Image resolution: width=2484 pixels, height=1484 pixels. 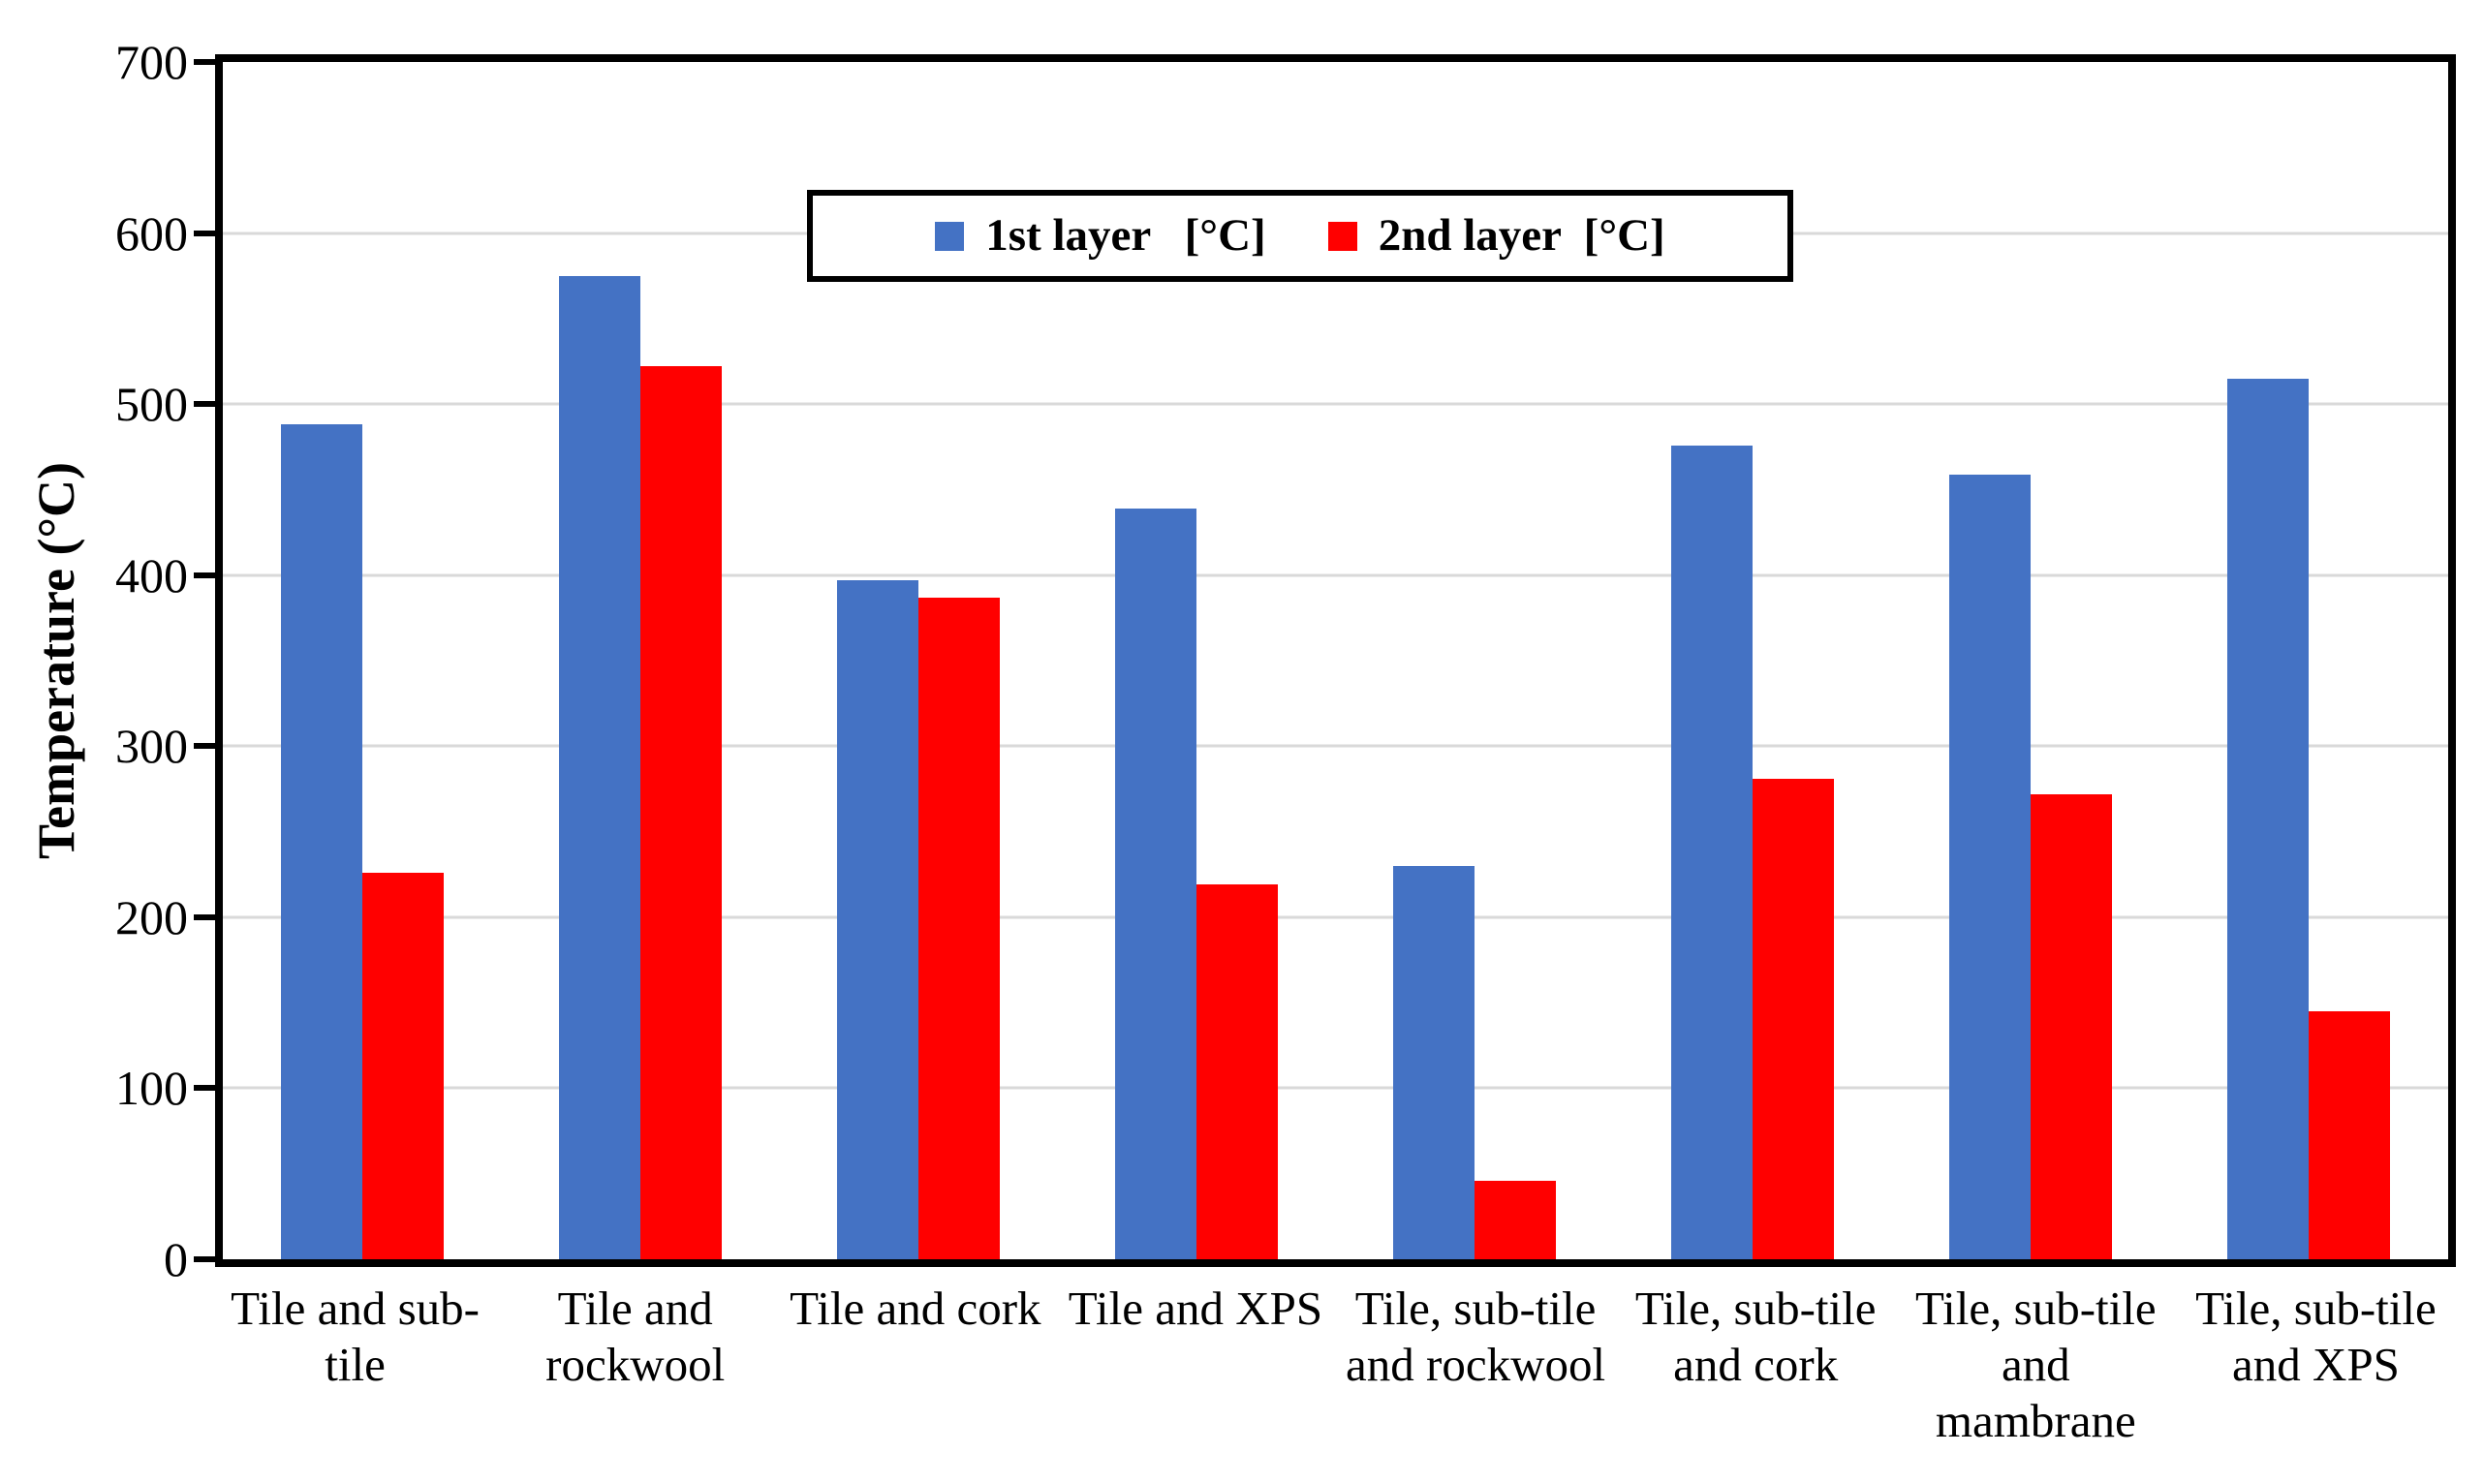 I want to click on x-label-5: Tile, sub-tile and rockwool, so click(x=1476, y=1336).